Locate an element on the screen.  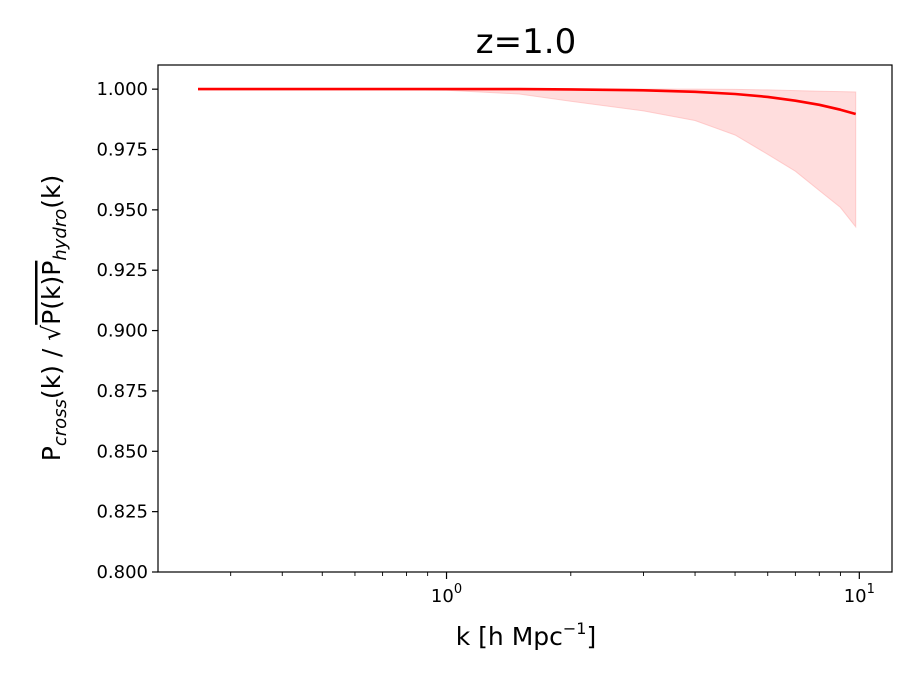
y-axis-label: Pcross(k) / √P(k)Phydro(k) is located at coordinates (54, 318).